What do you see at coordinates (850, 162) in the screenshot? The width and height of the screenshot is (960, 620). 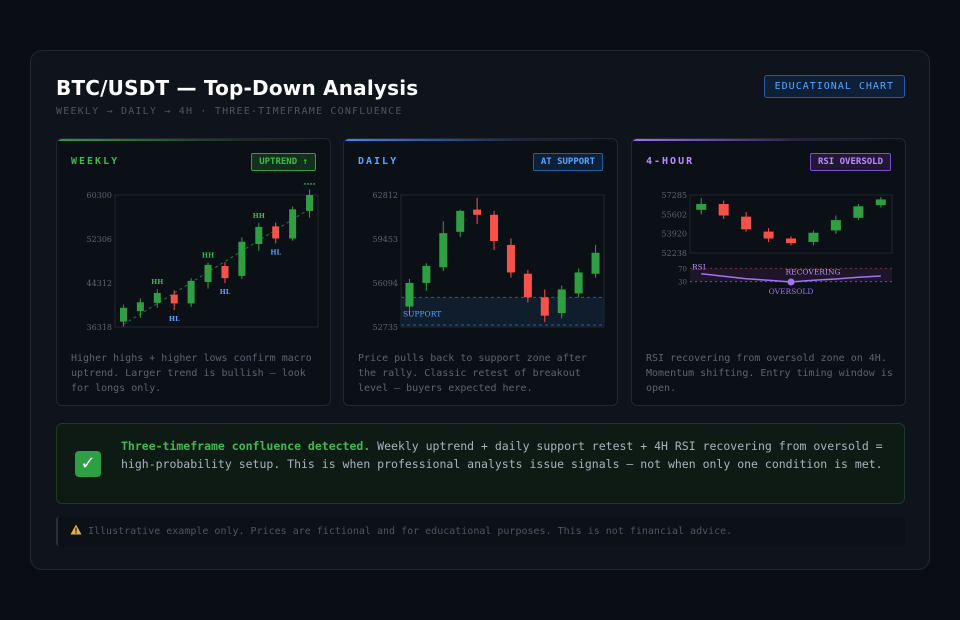 I see `rsi-oversold-badge: RSI OVERSOLD` at bounding box center [850, 162].